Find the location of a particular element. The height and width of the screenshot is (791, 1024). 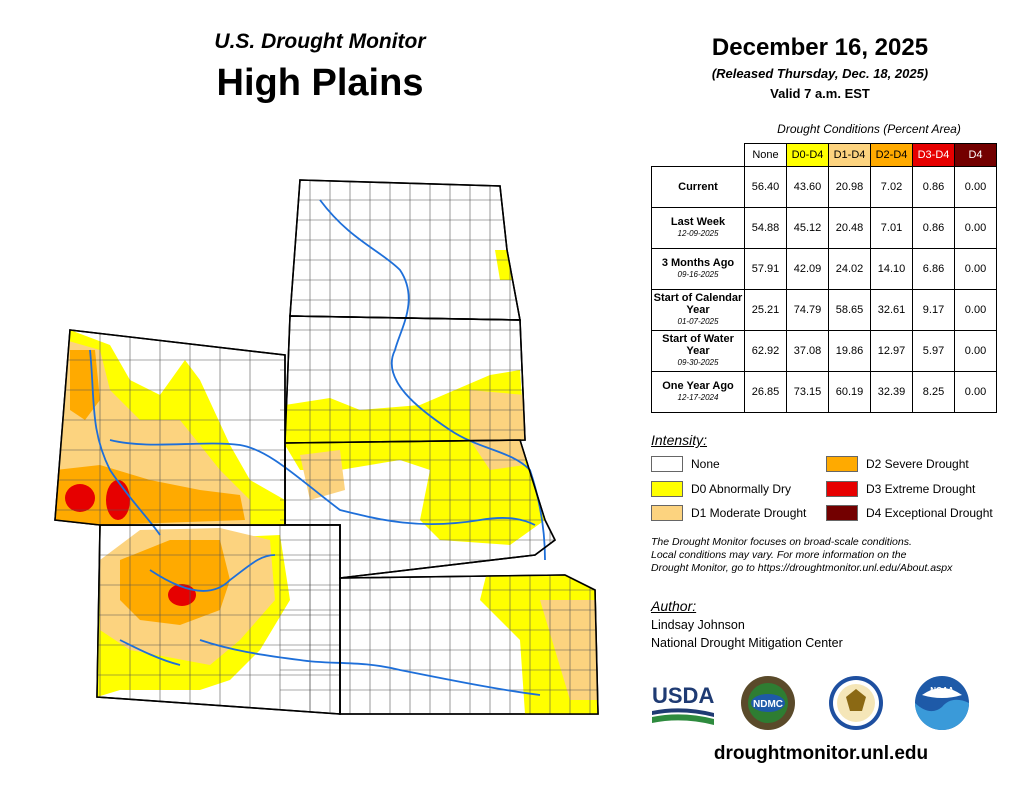

row-label: Current is located at coordinates (698, 187).